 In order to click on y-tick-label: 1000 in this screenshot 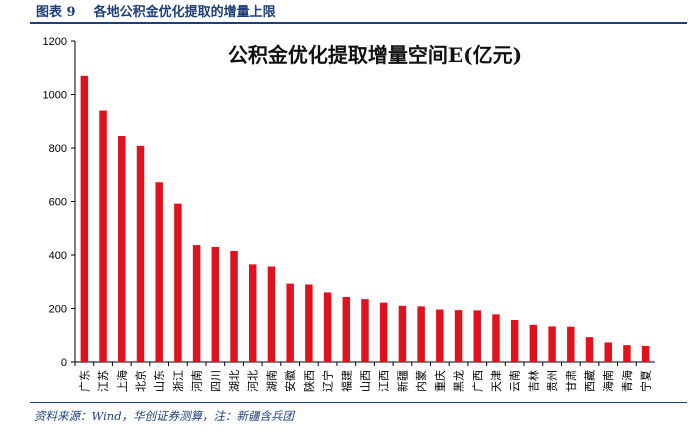, I will do `click(55, 96)`.